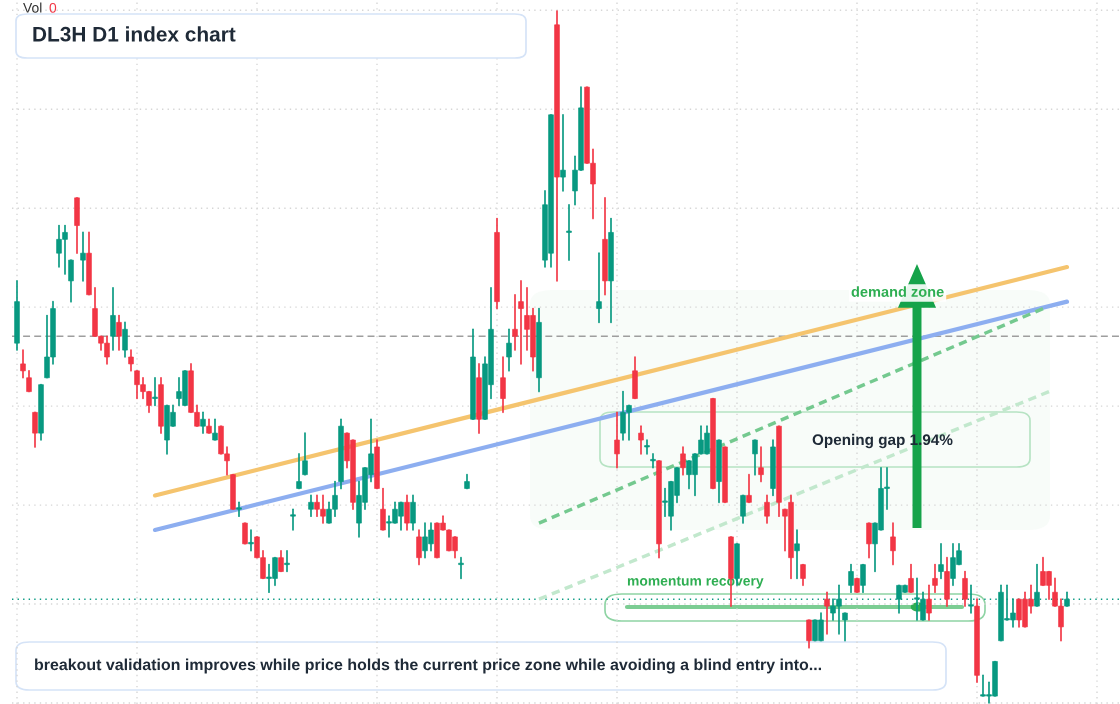 The width and height of the screenshot is (1120, 704). Describe the element at coordinates (897, 291) in the screenshot. I see `annotation: demand zone` at that location.